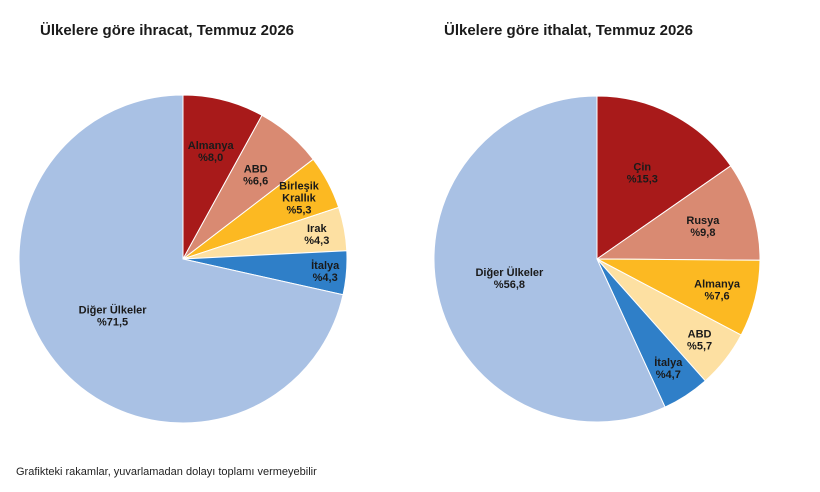 The height and width of the screenshot is (492, 820). What do you see at coordinates (668, 368) in the screenshot?
I see `import-slice-label-4: İtalya %4,7` at bounding box center [668, 368].